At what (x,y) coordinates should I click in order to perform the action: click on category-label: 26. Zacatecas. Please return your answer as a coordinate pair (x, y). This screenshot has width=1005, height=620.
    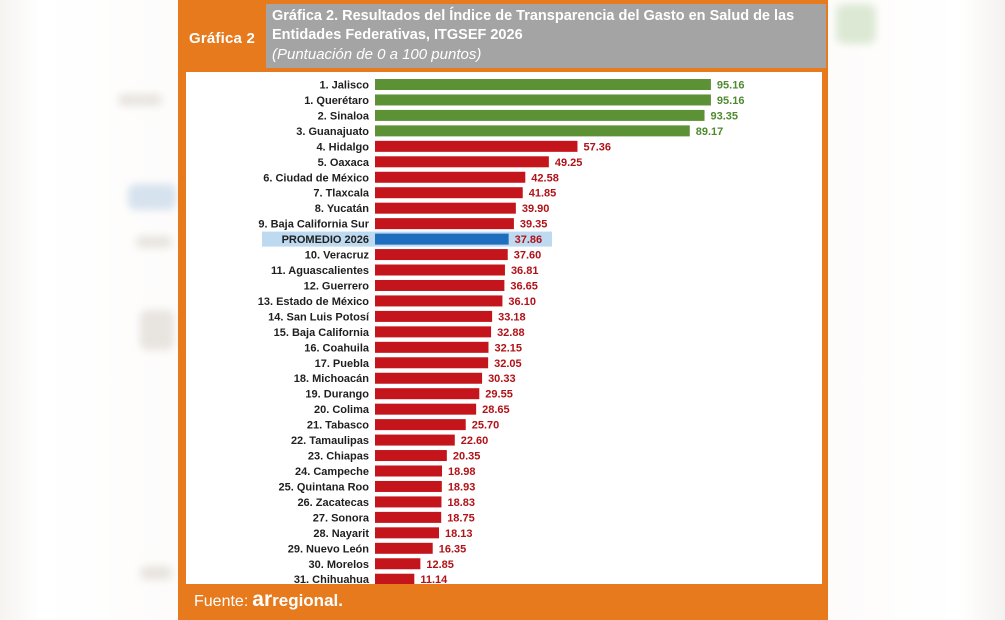
    Looking at the image, I should click on (333, 503).